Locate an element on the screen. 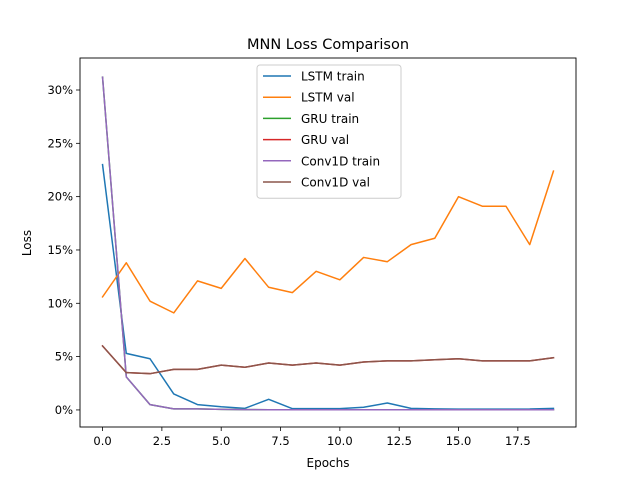  legend-entry-5: Conv1D val is located at coordinates (335, 183).